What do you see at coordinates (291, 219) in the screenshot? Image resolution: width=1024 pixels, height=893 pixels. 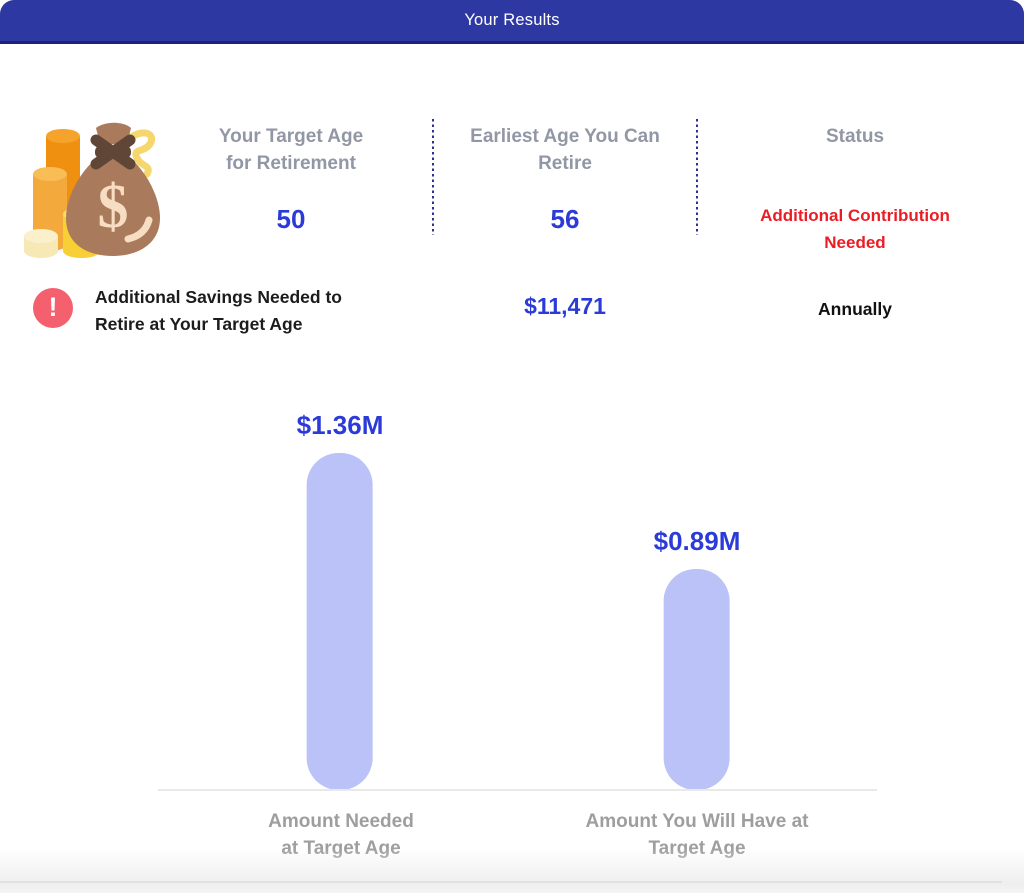 I see `target-age-value: 50` at bounding box center [291, 219].